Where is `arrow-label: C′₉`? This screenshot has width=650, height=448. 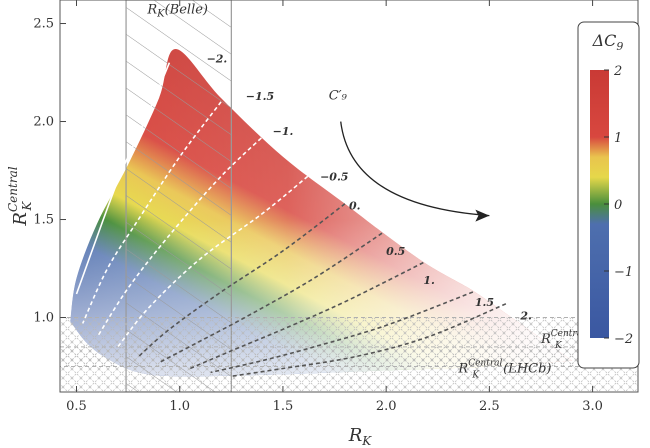
arrow-label: C′₉ is located at coordinates (338, 96).